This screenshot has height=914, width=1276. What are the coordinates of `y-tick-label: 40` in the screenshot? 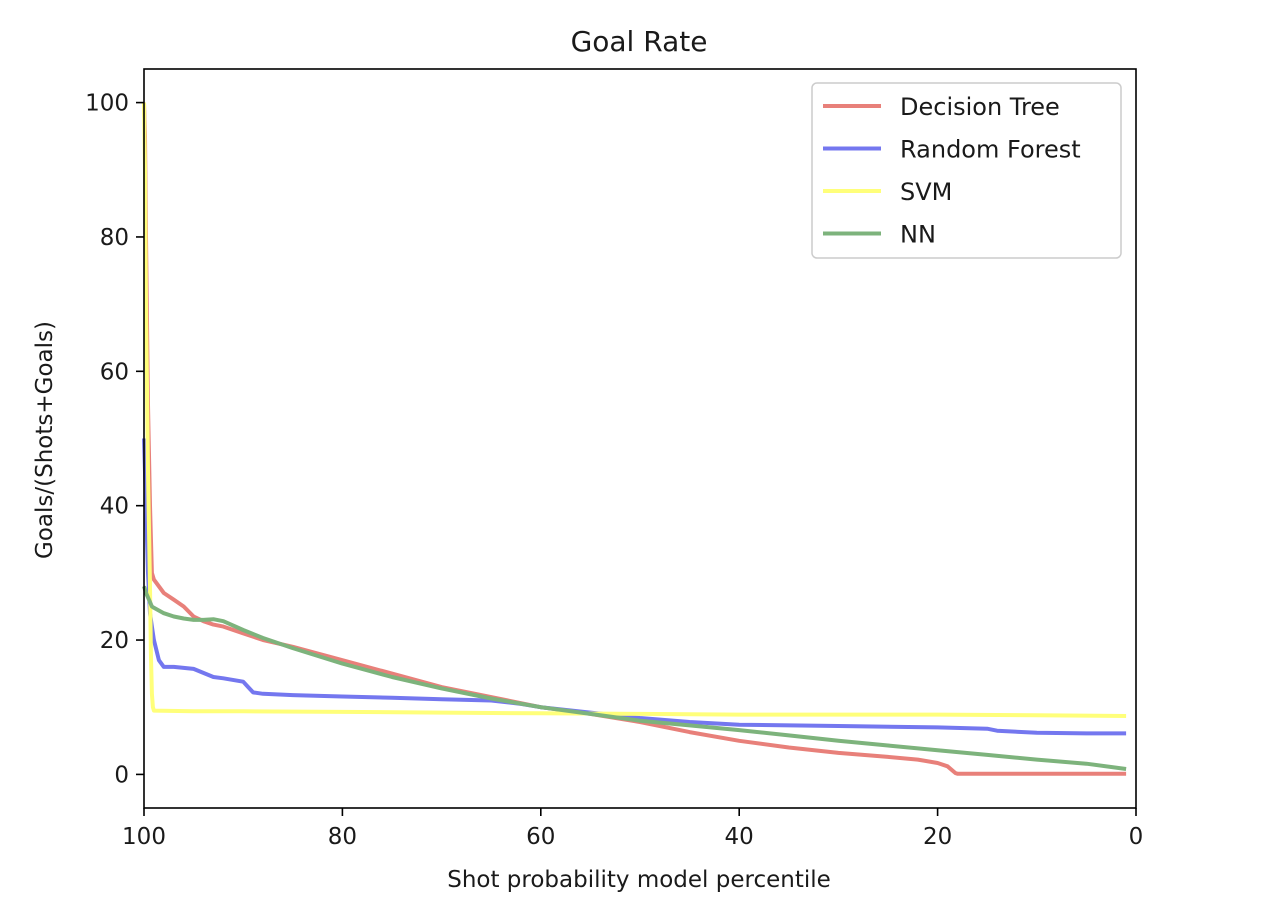 It's located at (114, 507).